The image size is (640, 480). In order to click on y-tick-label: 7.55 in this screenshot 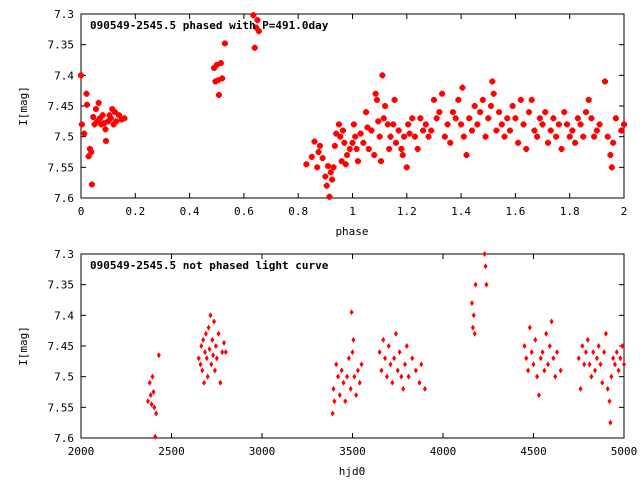, I will do `click(61, 167)`.